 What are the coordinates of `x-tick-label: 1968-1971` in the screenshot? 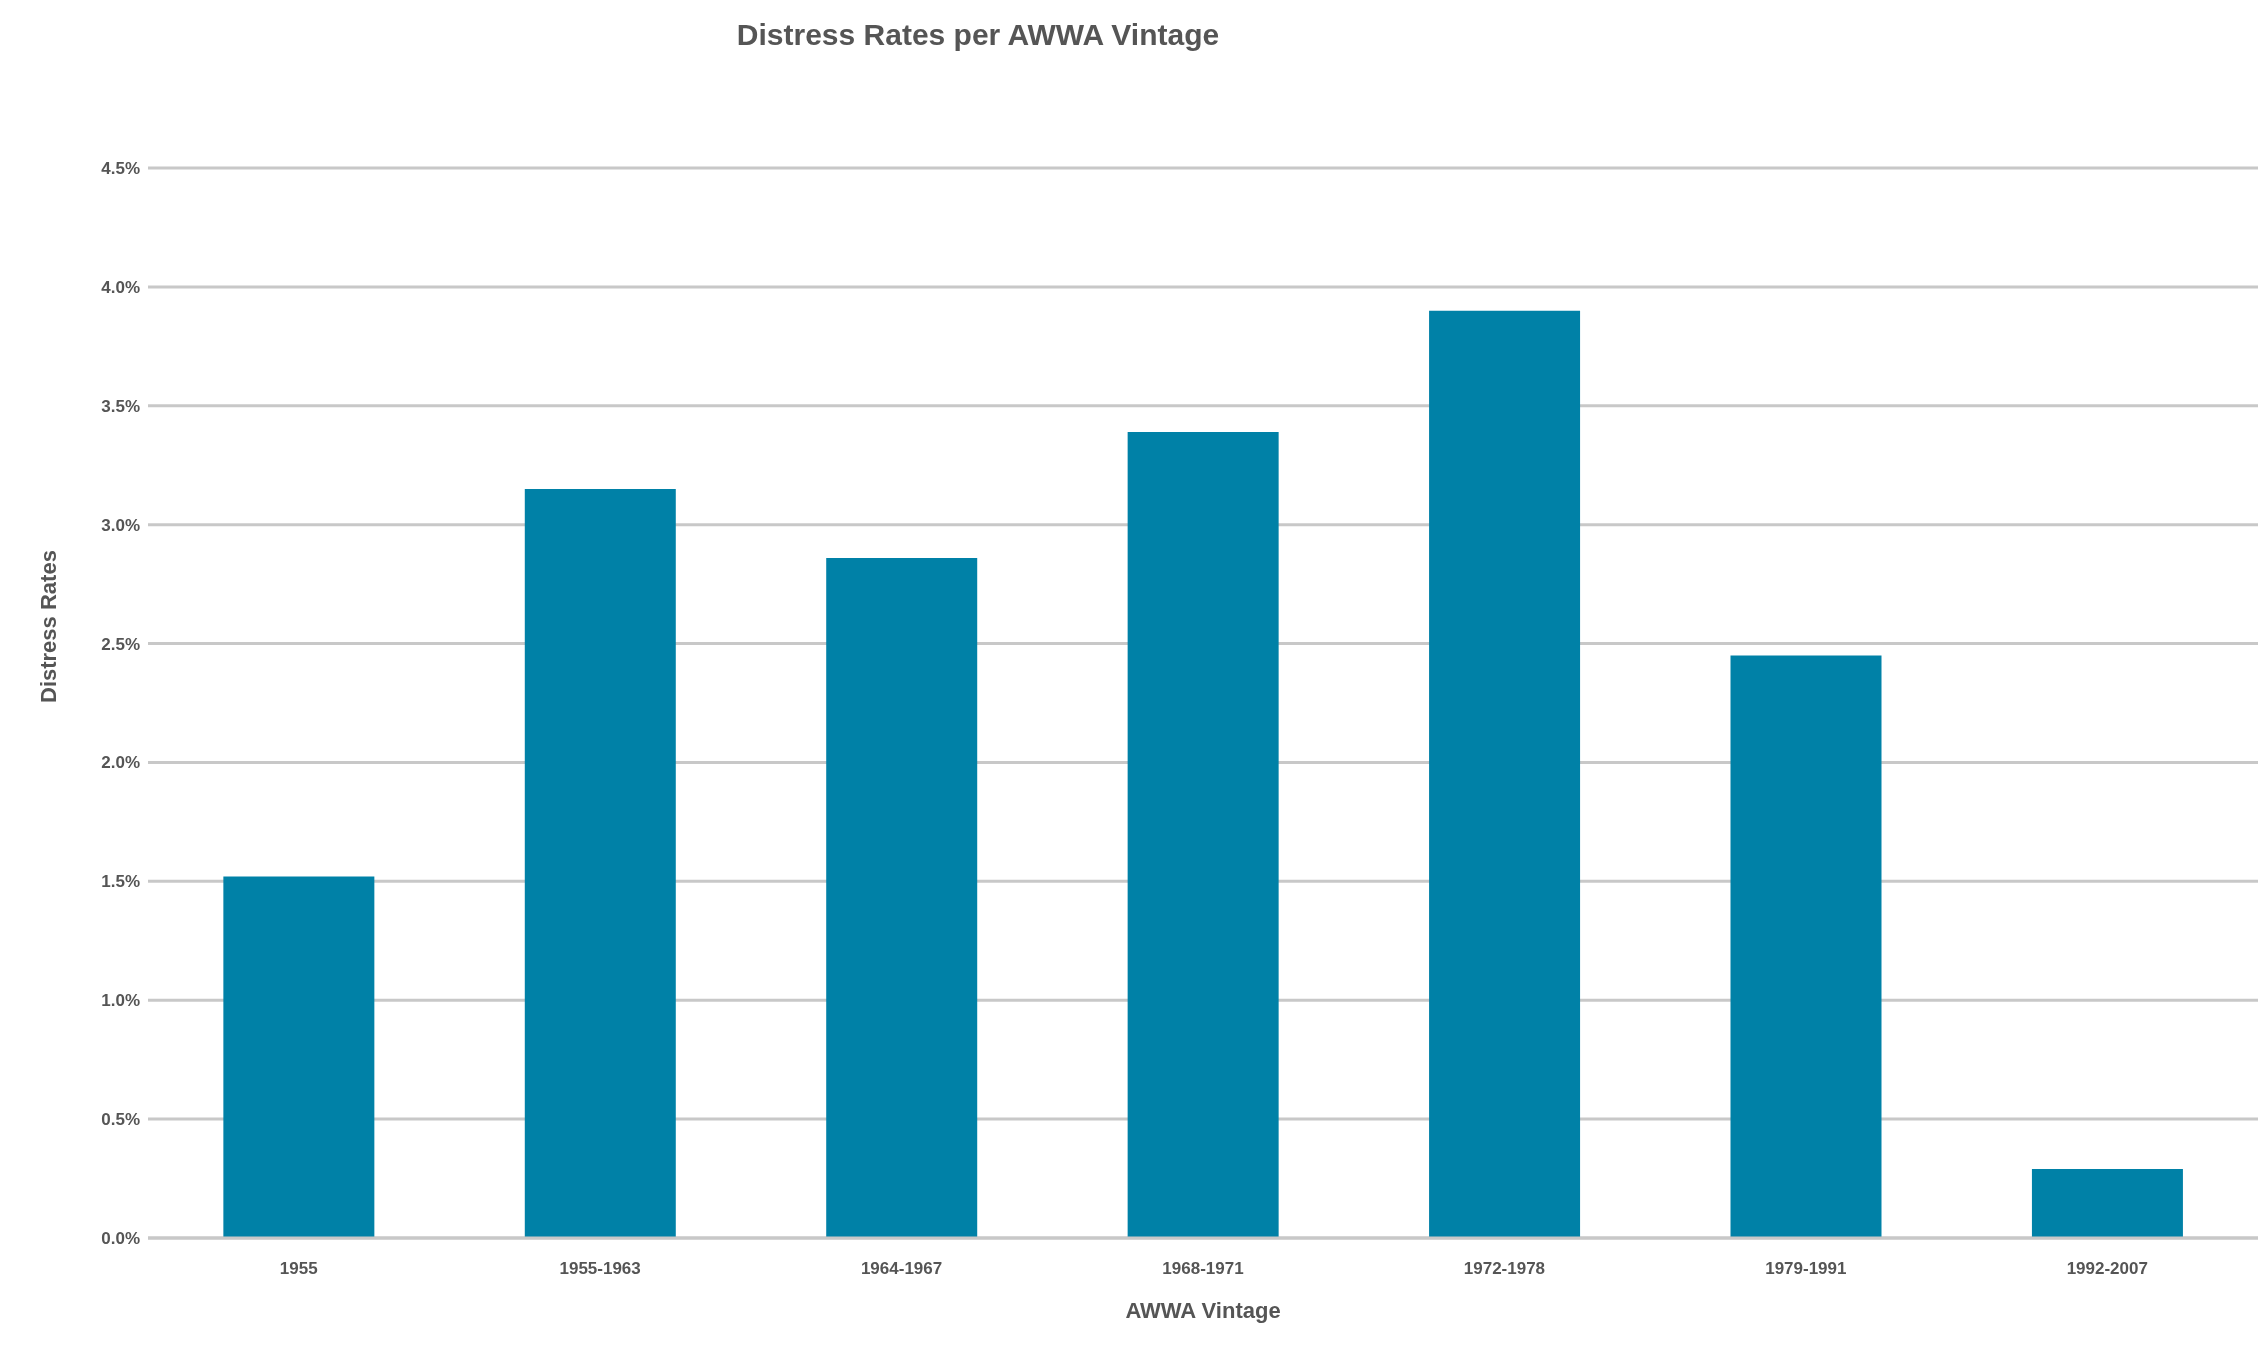 It's located at (1203, 1269).